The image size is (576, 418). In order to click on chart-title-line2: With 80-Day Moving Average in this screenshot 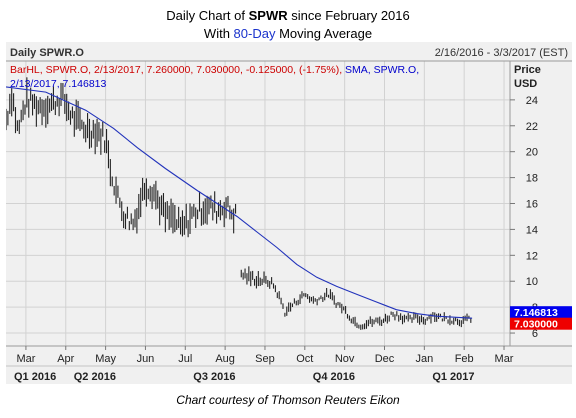, I will do `click(288, 33)`.